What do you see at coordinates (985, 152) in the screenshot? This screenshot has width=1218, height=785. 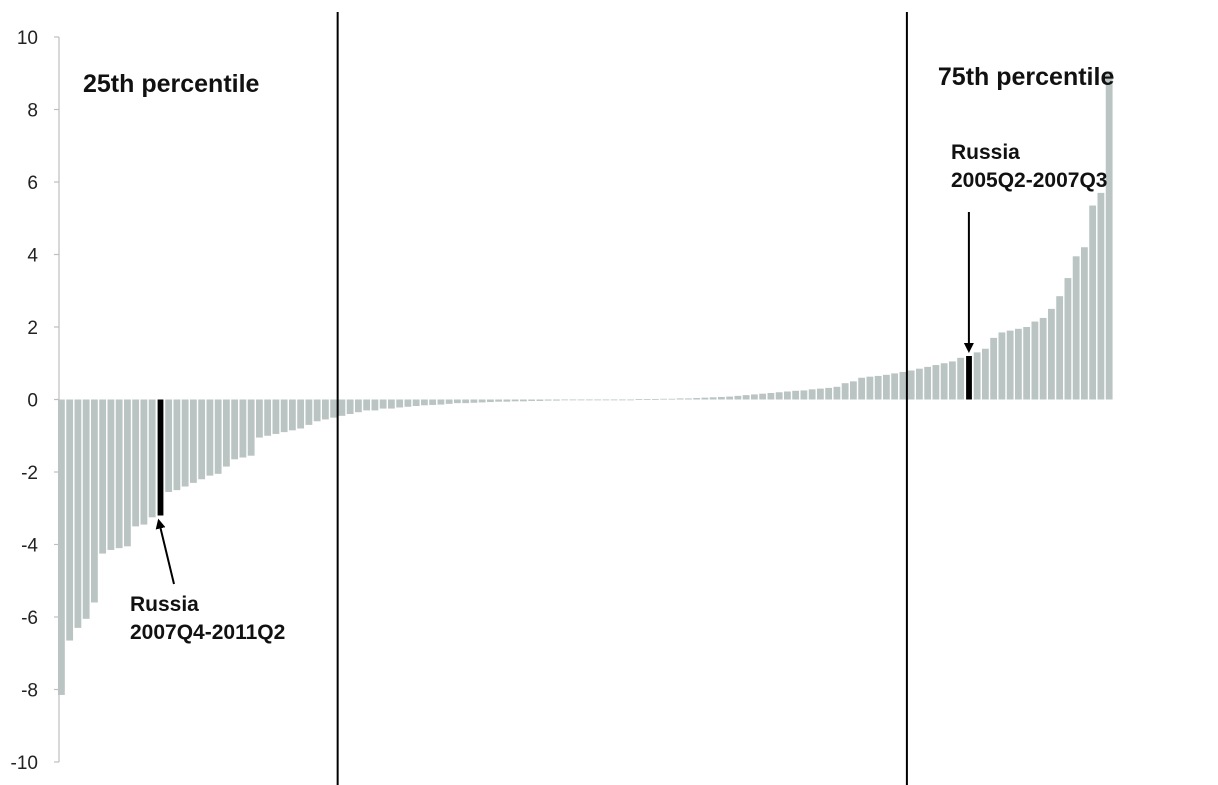 I see `annotation-label: Russia` at bounding box center [985, 152].